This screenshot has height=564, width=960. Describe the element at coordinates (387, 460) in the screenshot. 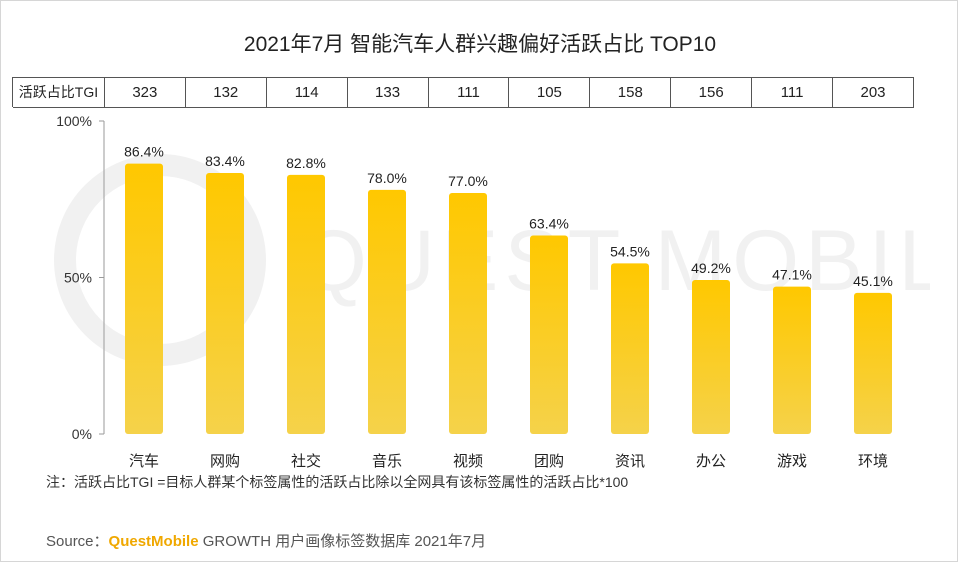

I see `category-label: 音乐` at that location.